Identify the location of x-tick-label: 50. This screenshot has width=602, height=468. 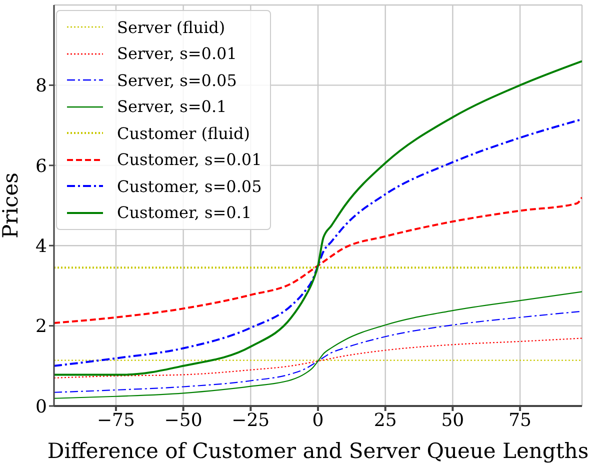
(452, 420).